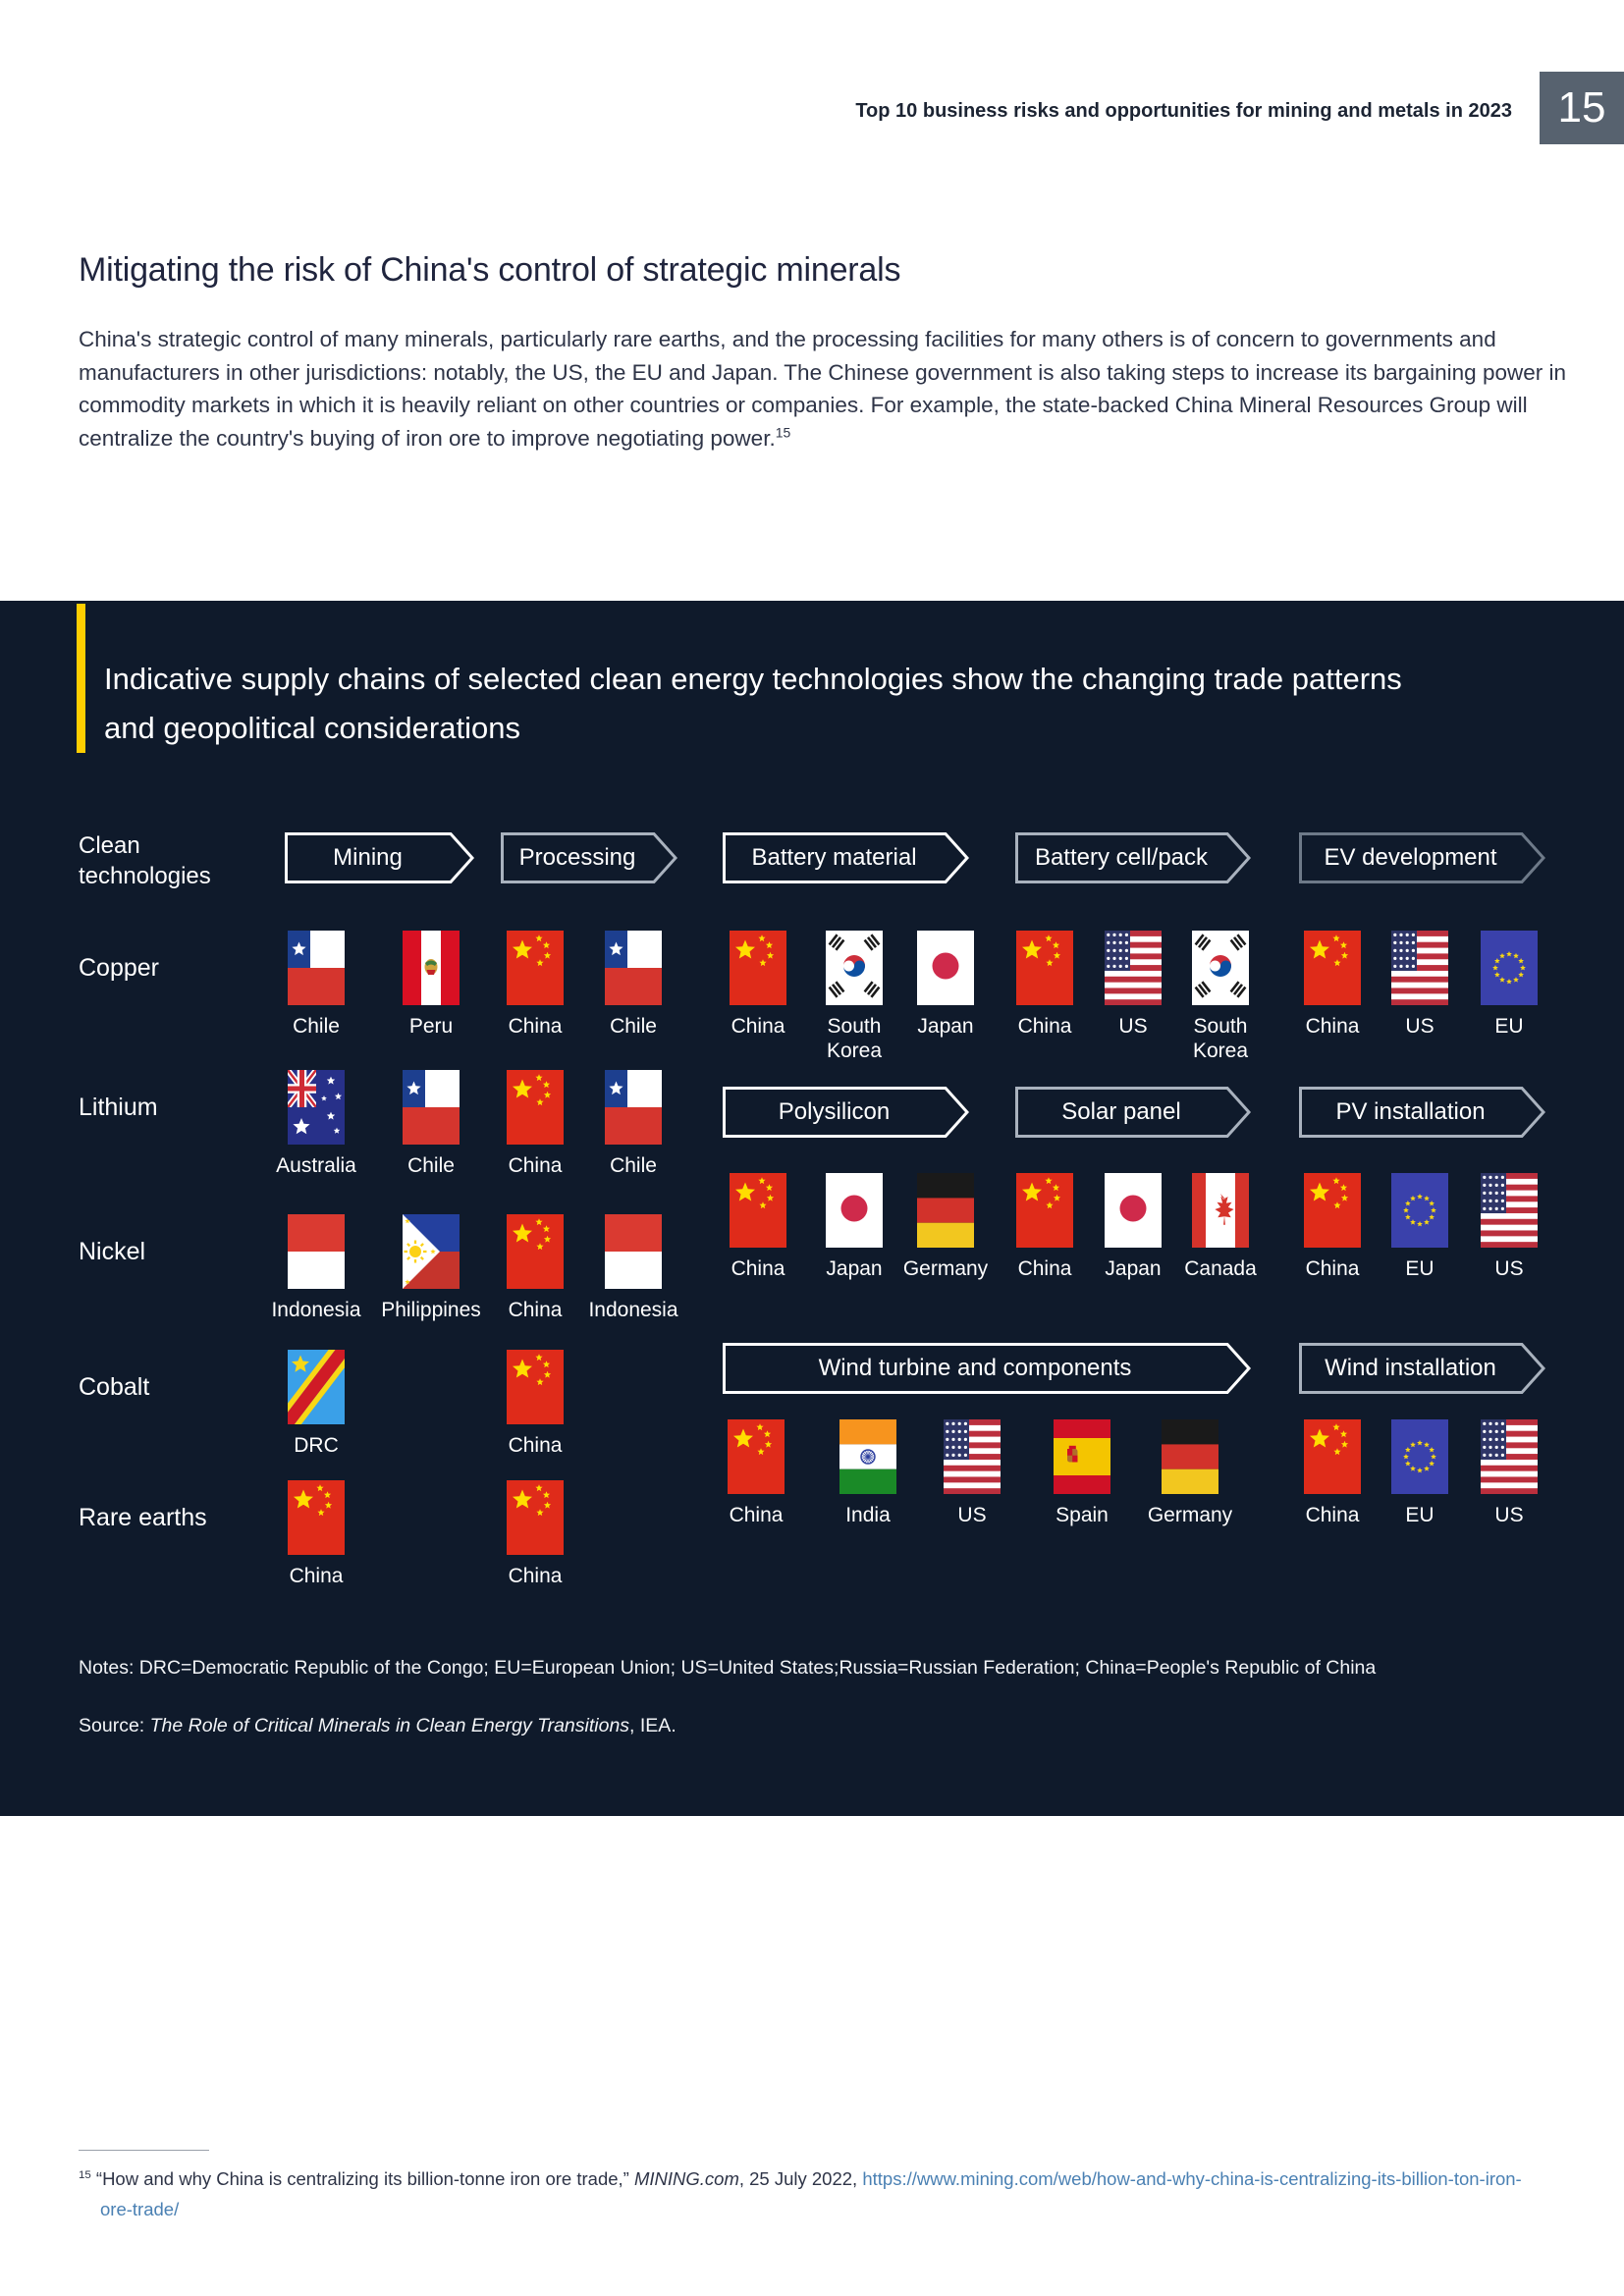 The height and width of the screenshot is (2296, 1624). Describe the element at coordinates (316, 1165) in the screenshot. I see `country-label: Australia` at that location.